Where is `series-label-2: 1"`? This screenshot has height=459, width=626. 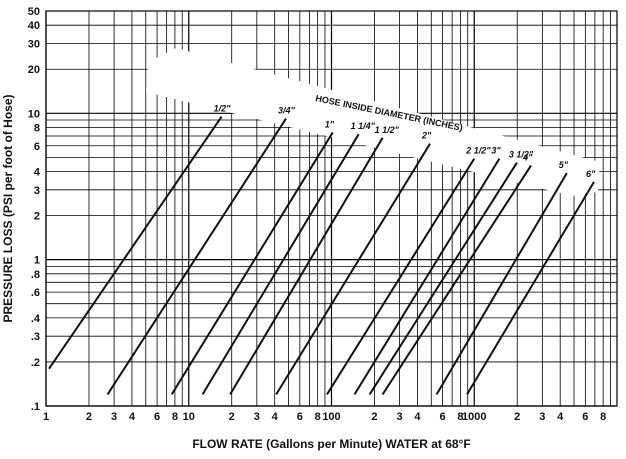 series-label-2: 1" is located at coordinates (330, 124).